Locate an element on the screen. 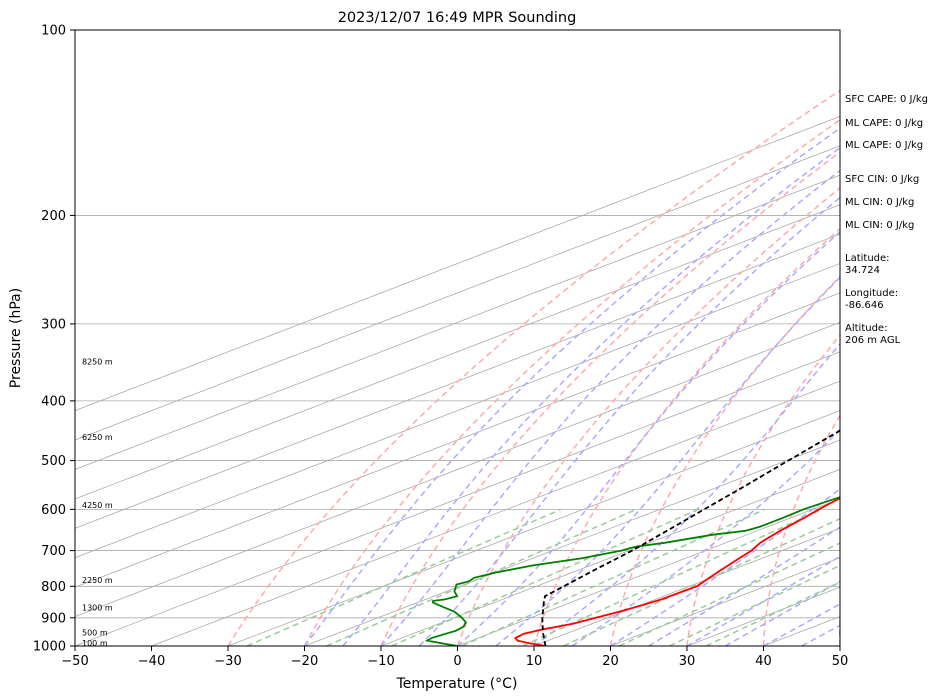  x-tick-label: −30 is located at coordinates (227, 661).